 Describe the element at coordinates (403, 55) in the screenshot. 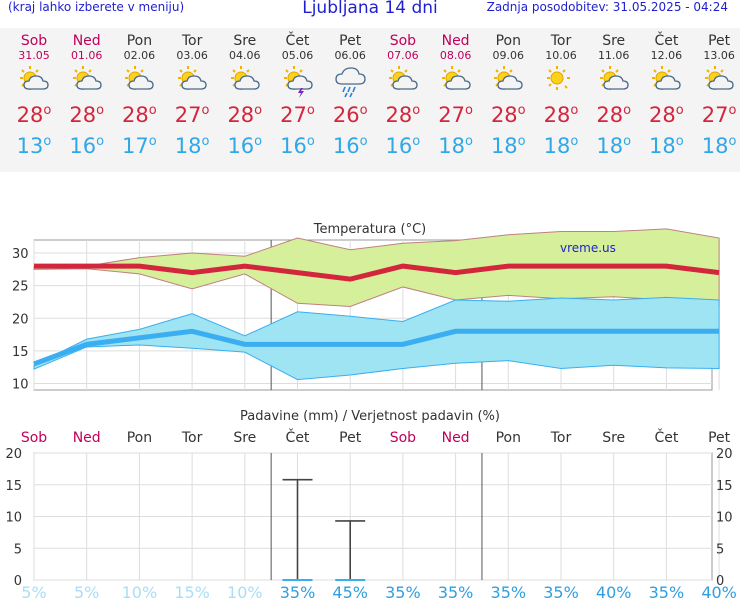

I see `day-date: 07.06` at that location.